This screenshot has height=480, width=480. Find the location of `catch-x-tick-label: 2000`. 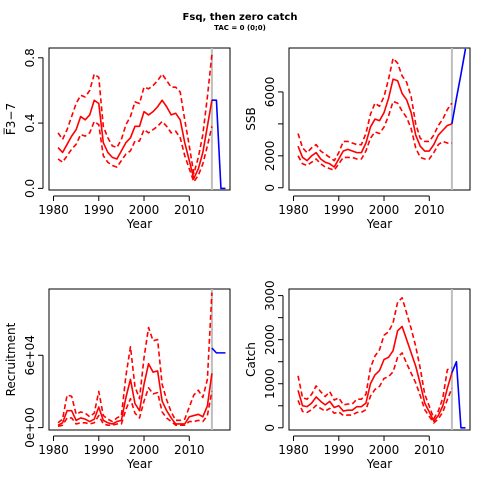

catch-x-tick-label: 2000 is located at coordinates (384, 450).